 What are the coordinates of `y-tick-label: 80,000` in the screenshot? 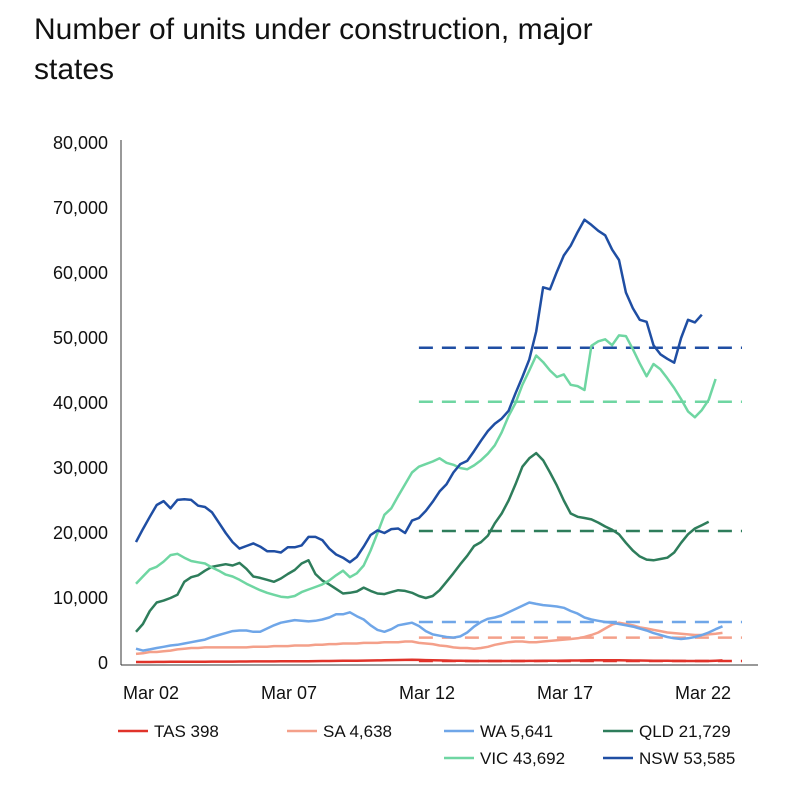 It's located at (80, 143).